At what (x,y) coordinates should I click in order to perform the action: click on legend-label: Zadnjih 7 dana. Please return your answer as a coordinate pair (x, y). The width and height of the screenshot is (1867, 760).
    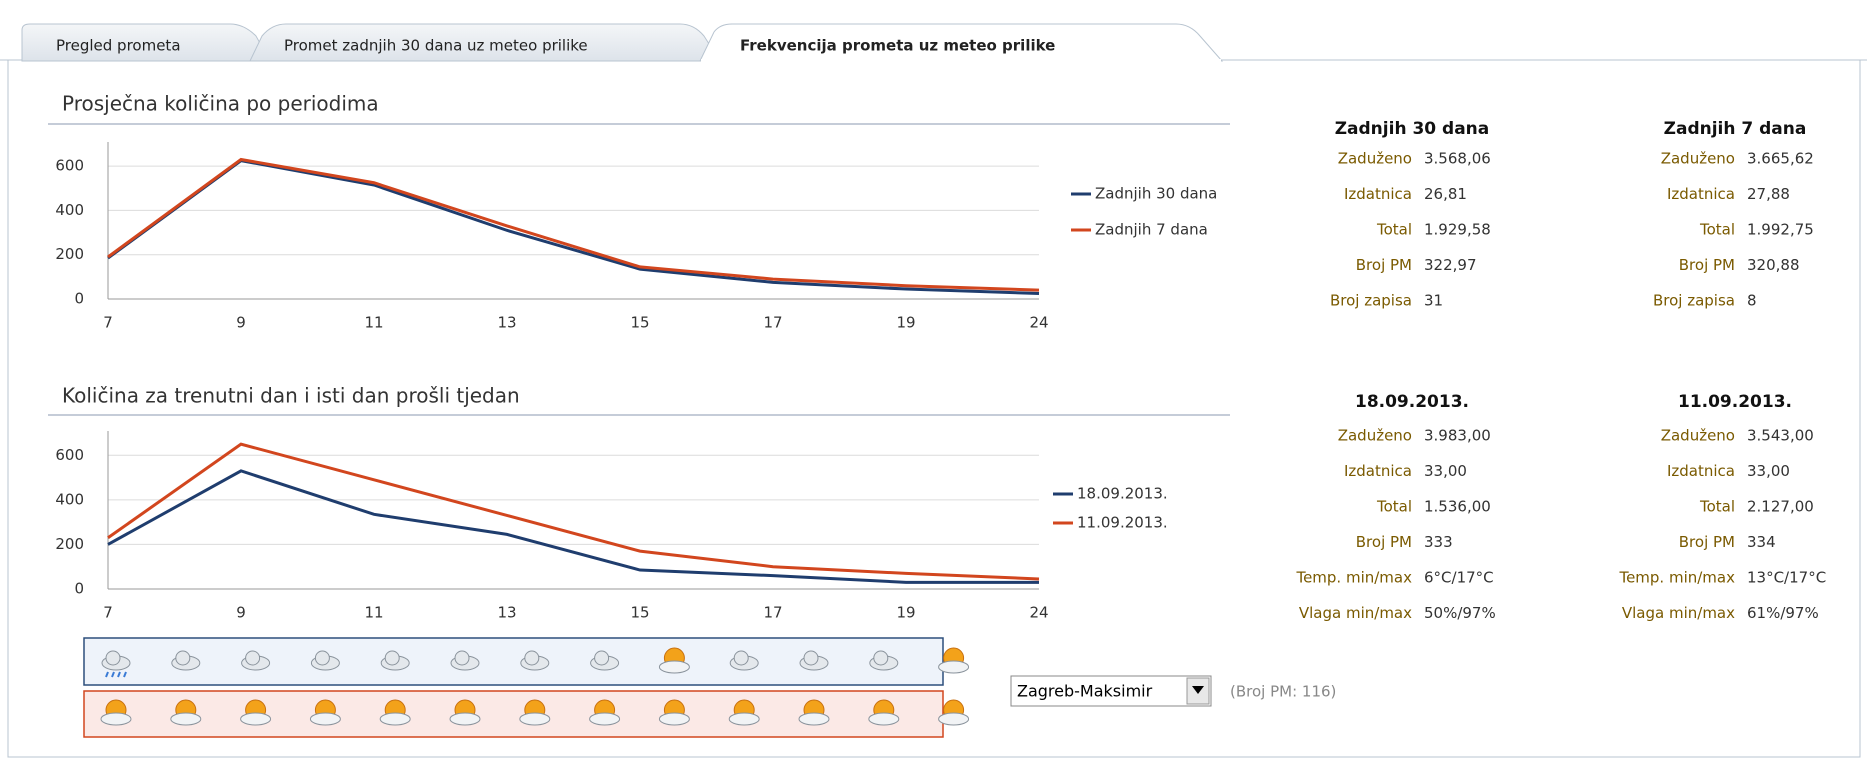
    Looking at the image, I should click on (1151, 230).